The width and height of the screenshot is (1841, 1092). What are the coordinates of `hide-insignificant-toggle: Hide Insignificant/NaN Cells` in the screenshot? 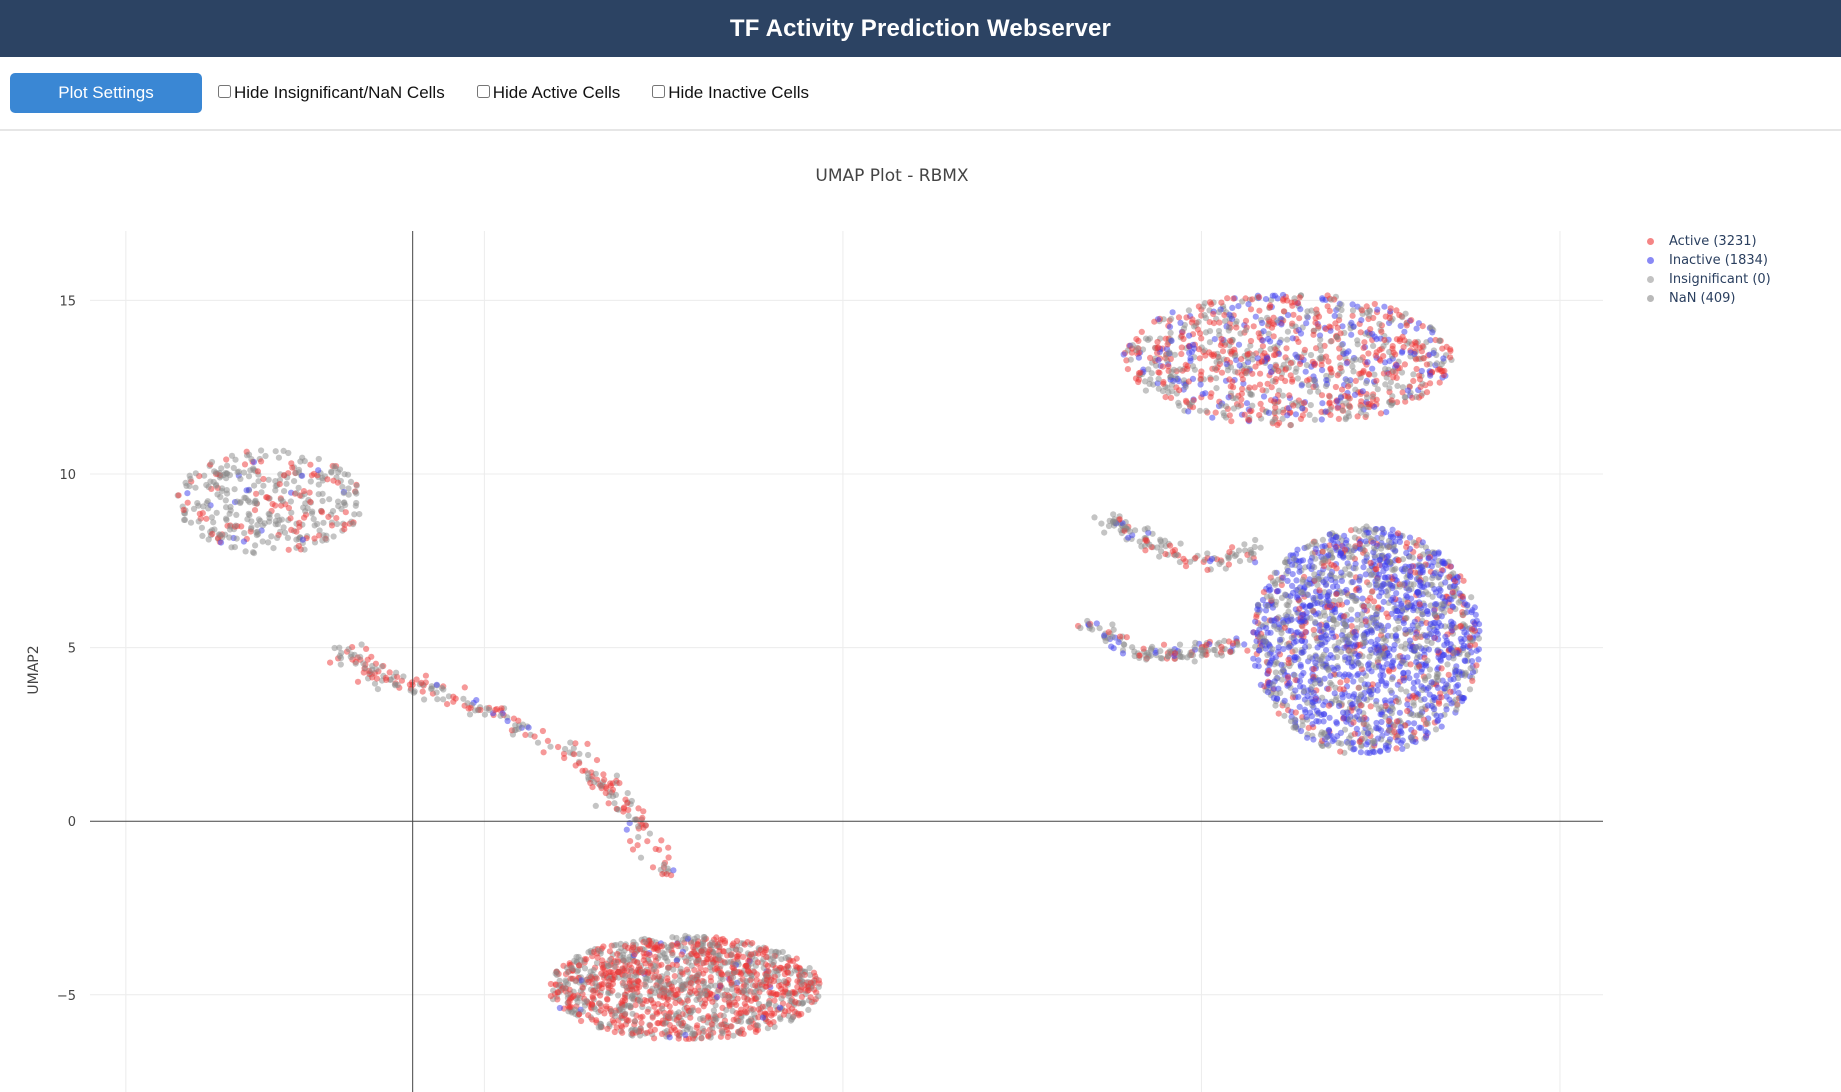 It's located at (331, 93).